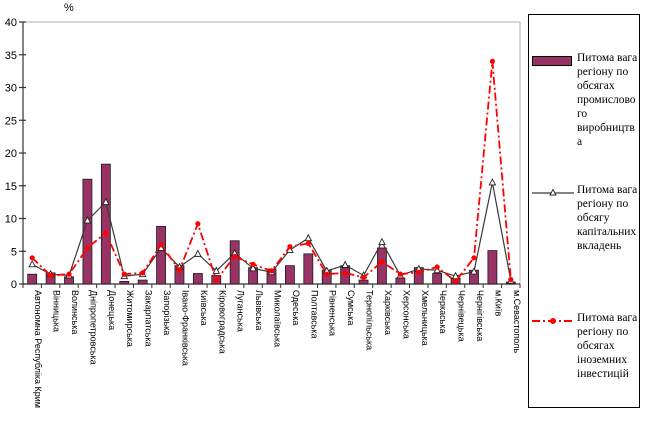 This screenshot has height=424, width=645. I want to click on x-axis-category-label: Рівненська, so click(333, 313).